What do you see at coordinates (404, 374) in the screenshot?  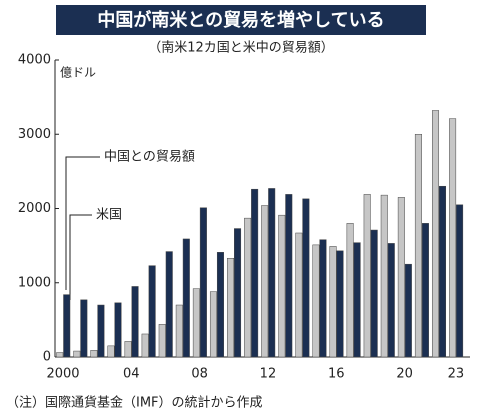 I see `x-tick-label: 20` at bounding box center [404, 374].